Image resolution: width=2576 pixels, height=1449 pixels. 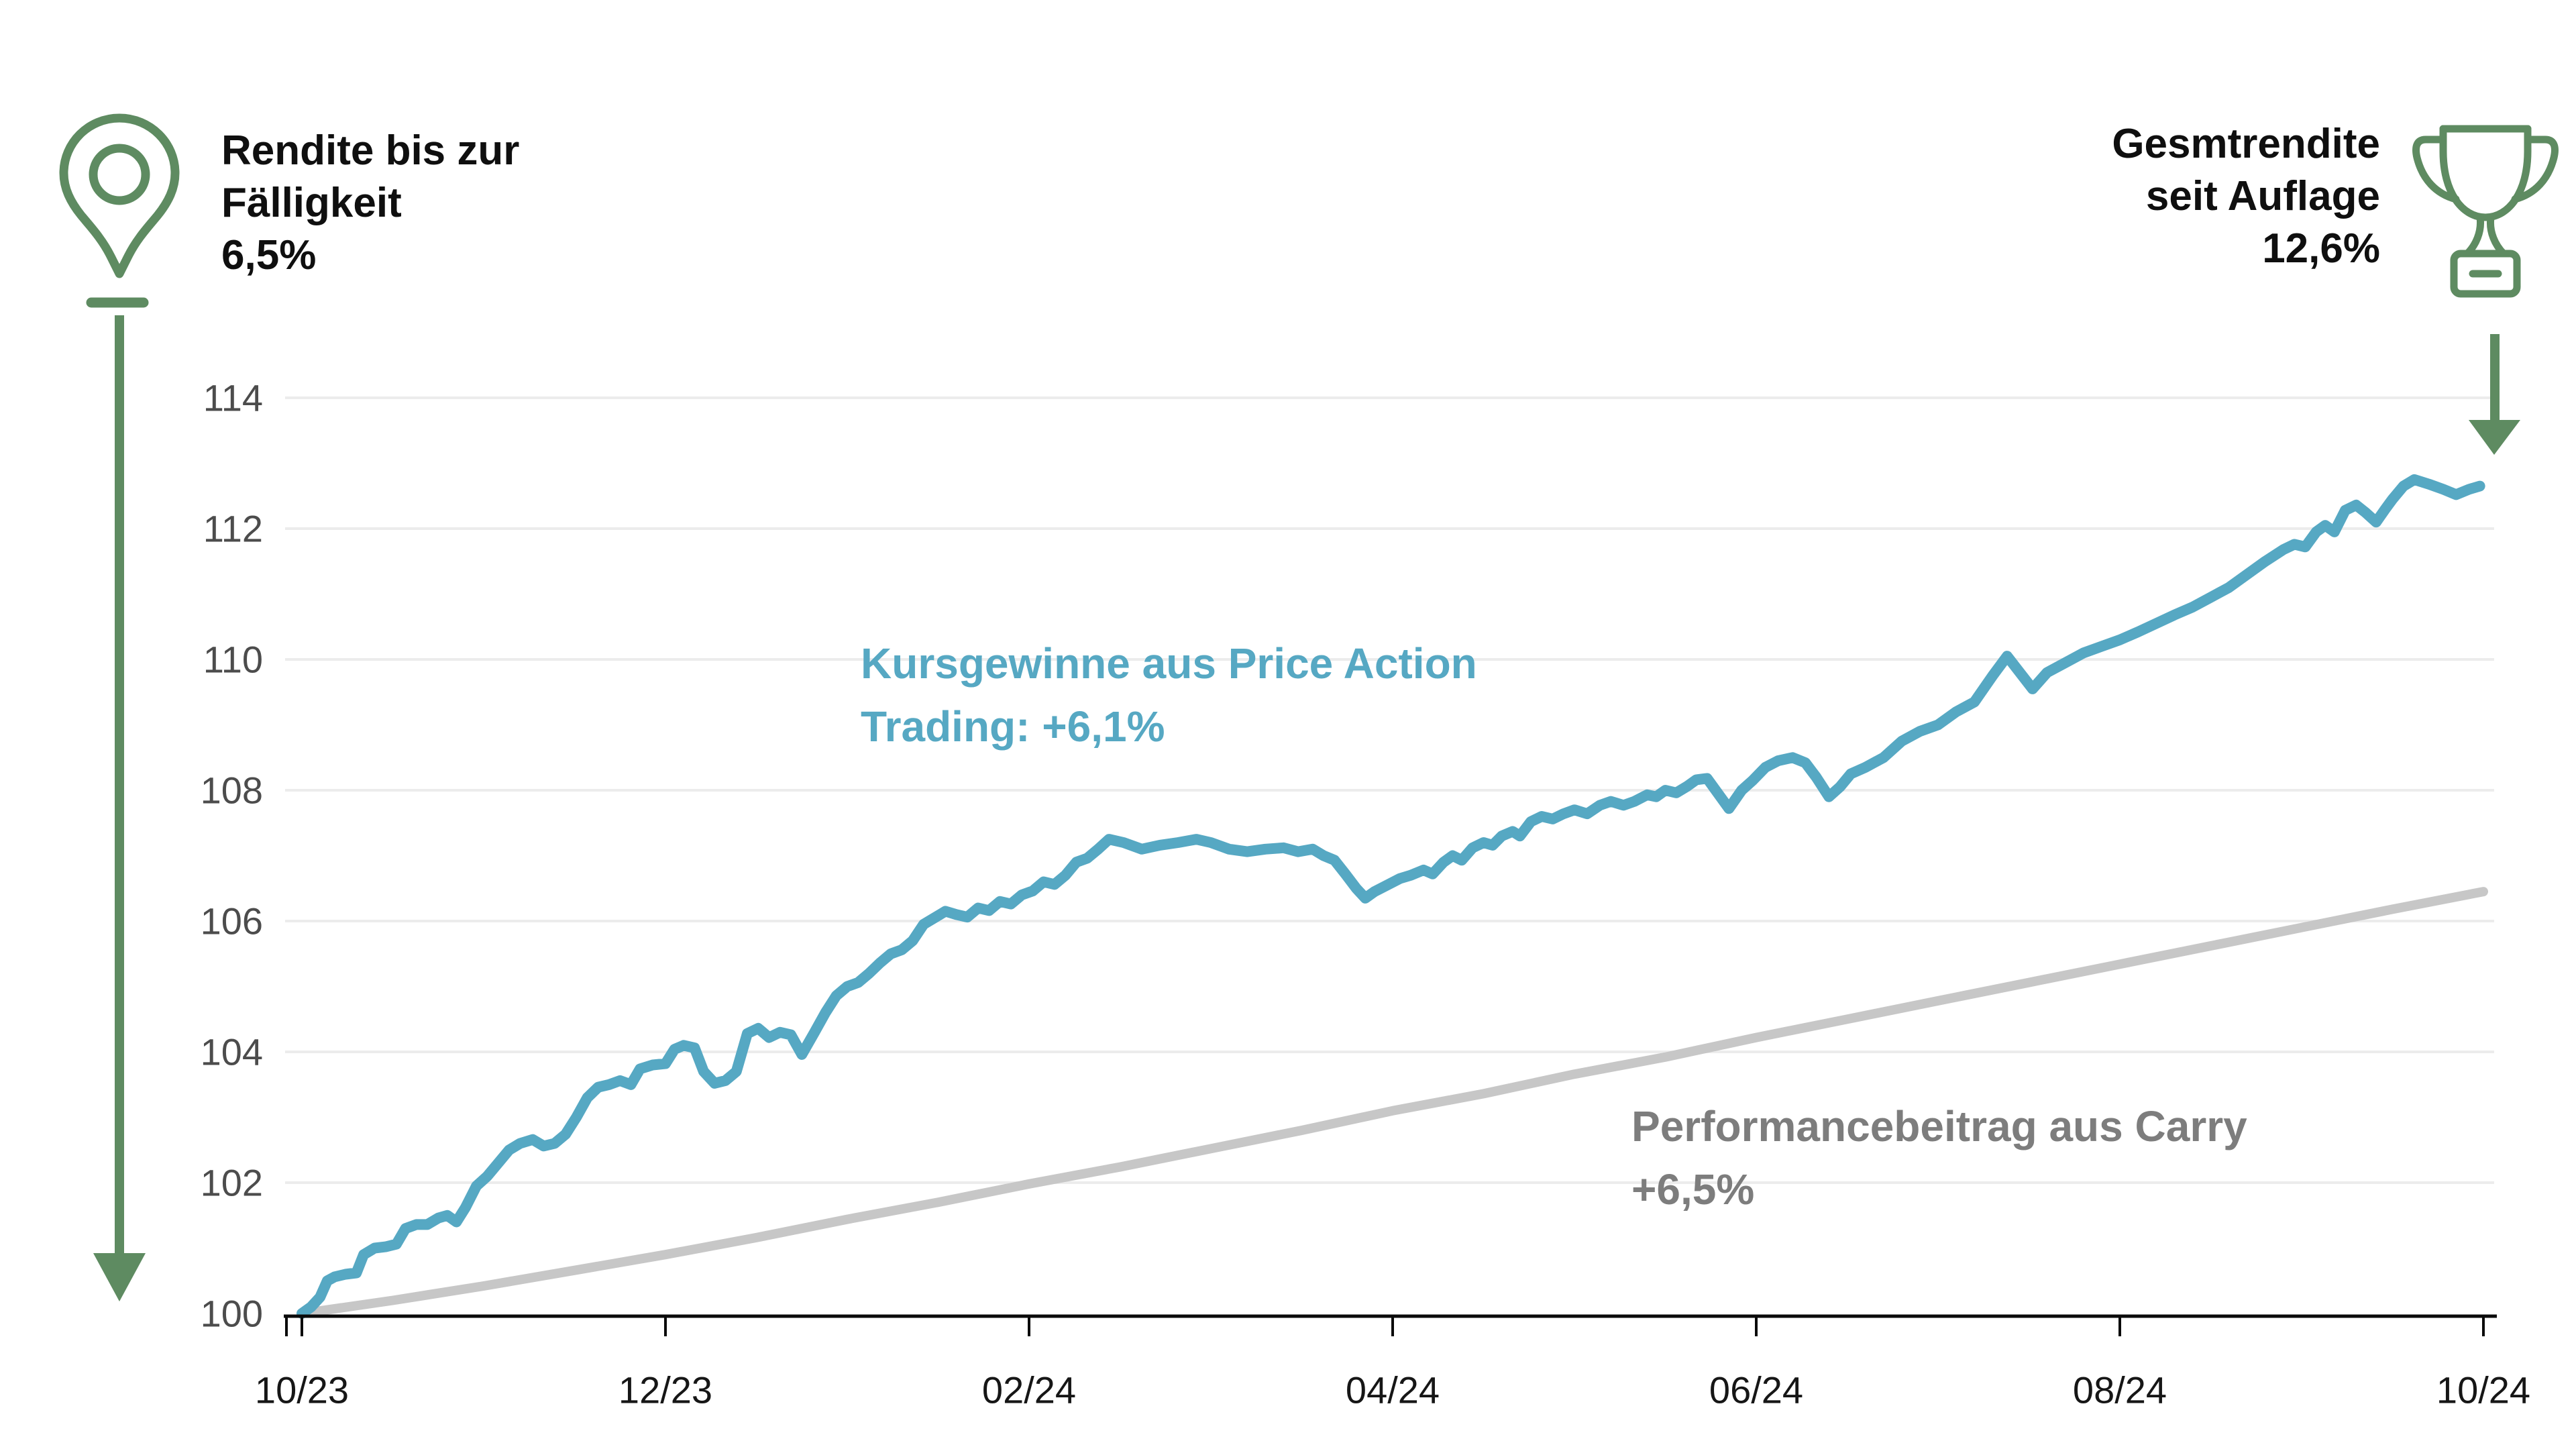 I want to click on x-tick-label: 10/24, so click(x=2483, y=1390).